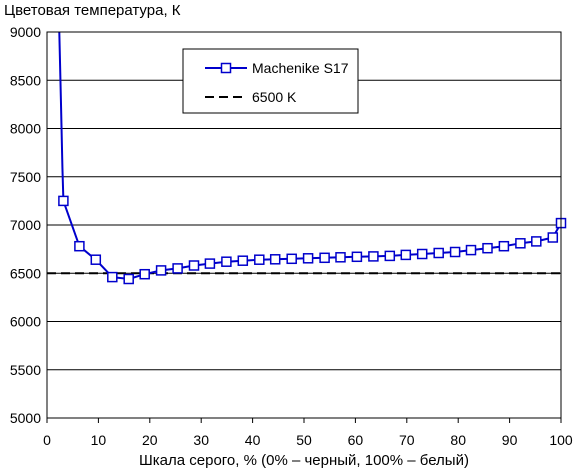 This screenshot has width=574, height=469. What do you see at coordinates (25, 322) in the screenshot?
I see `y-tick-6000: 6000` at bounding box center [25, 322].